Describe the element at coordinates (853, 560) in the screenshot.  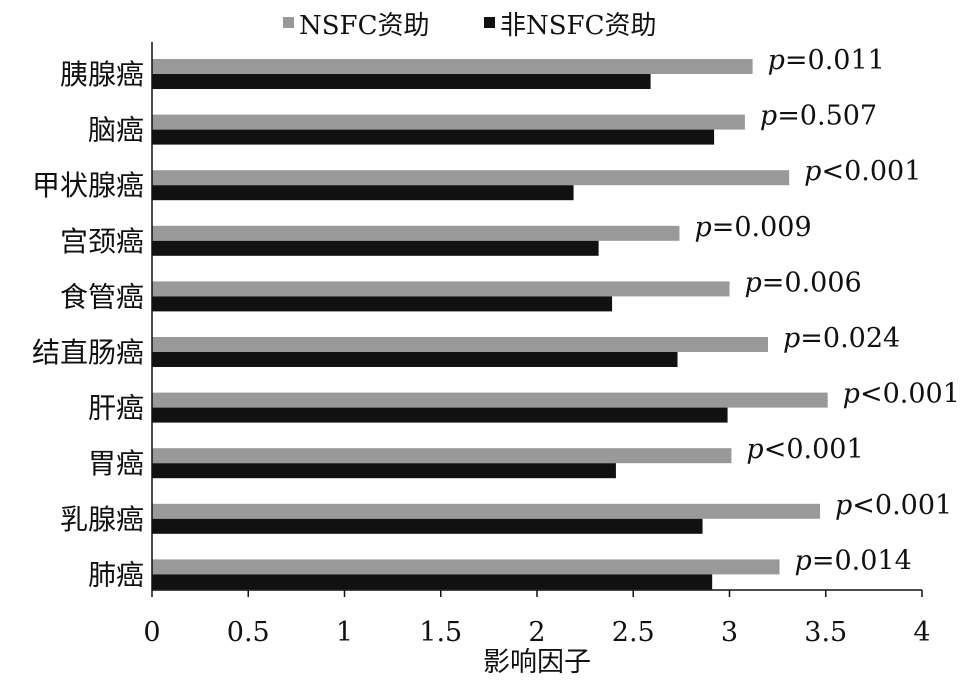
I see `p-value-label-10: p=0.014` at that location.